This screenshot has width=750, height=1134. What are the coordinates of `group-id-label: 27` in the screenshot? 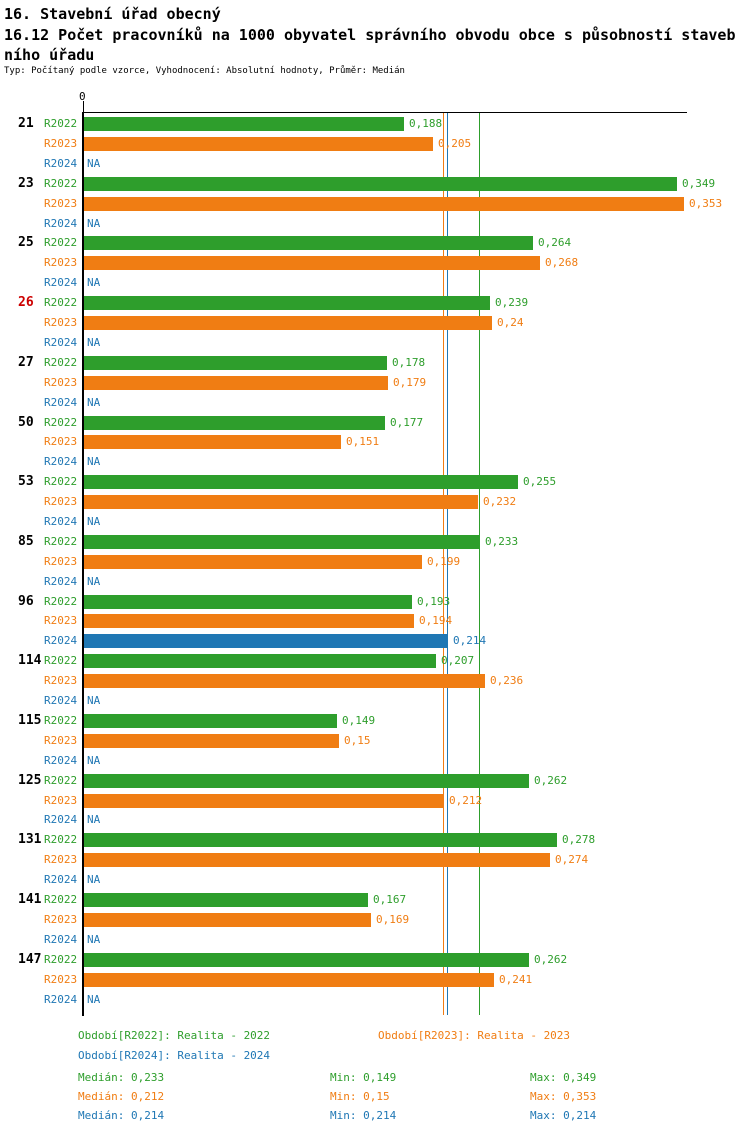 It's located at (26, 362).